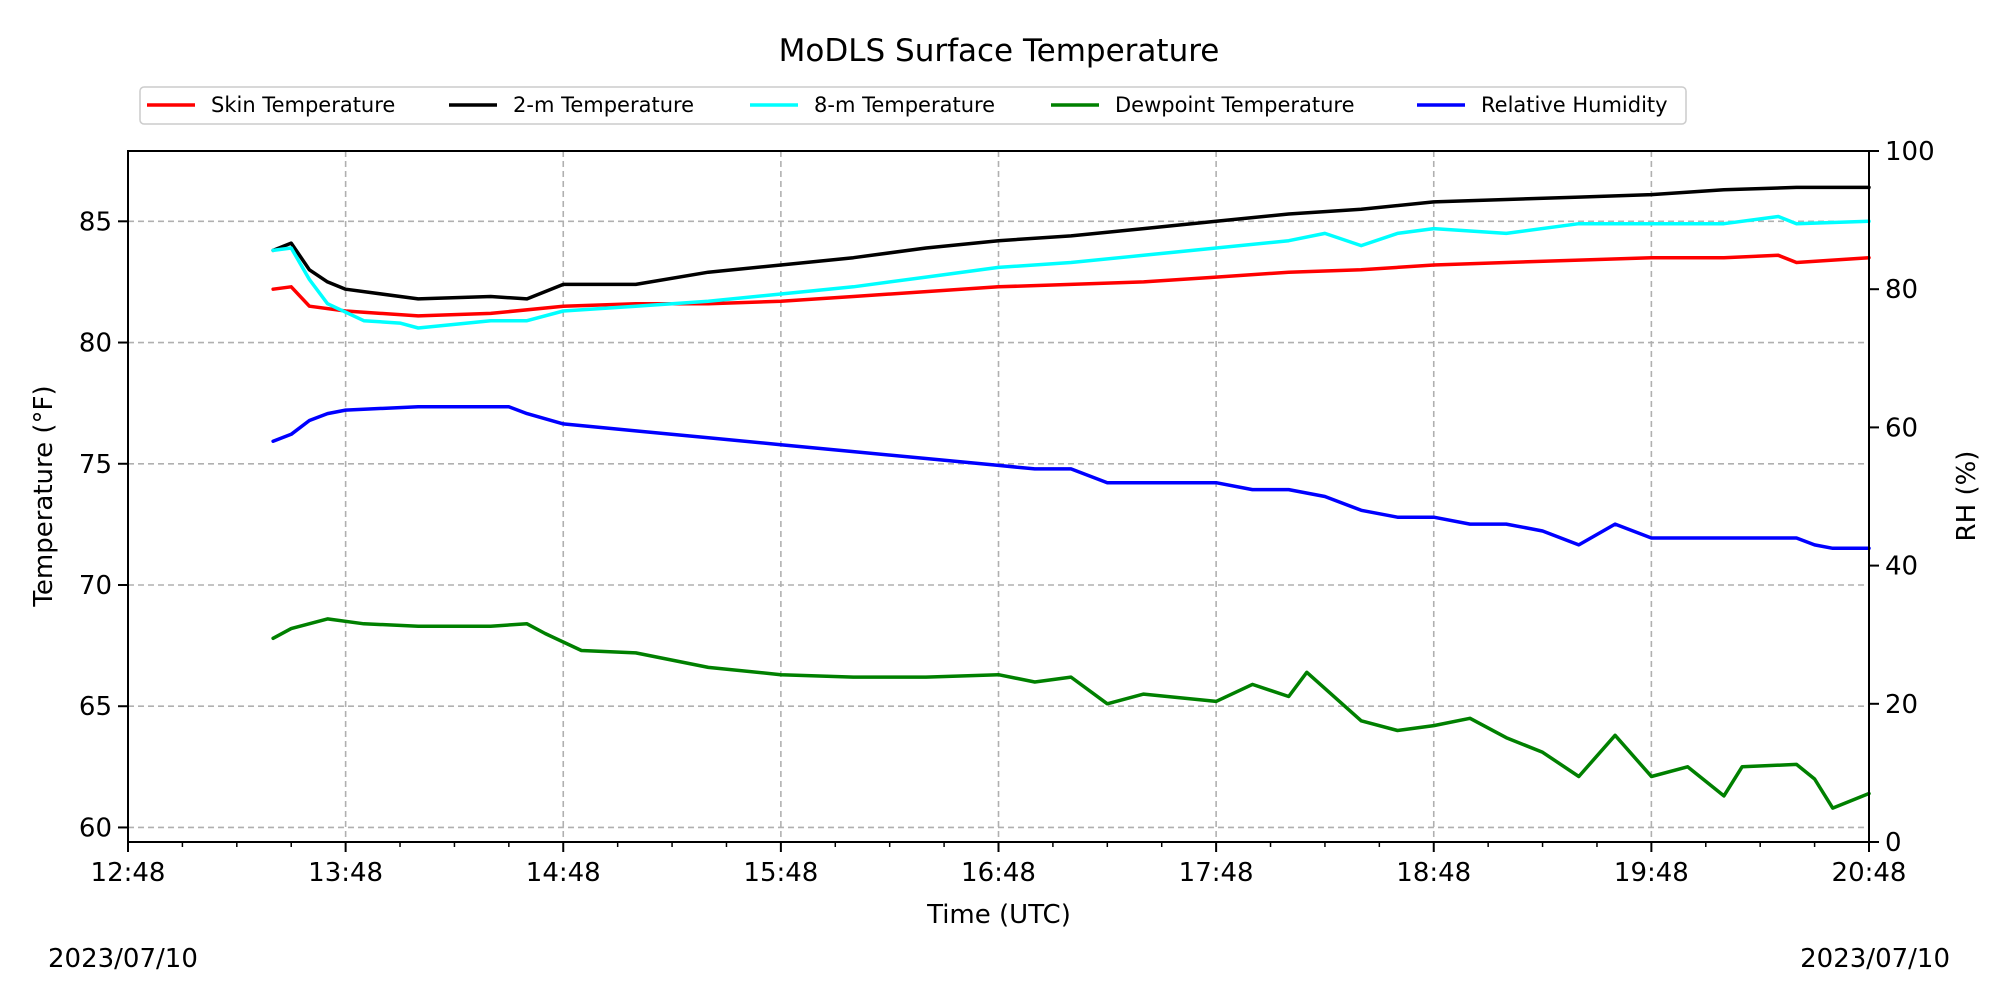 This screenshot has width=2000, height=1000. What do you see at coordinates (95, 707) in the screenshot?
I see `y-tick-label: 65` at bounding box center [95, 707].